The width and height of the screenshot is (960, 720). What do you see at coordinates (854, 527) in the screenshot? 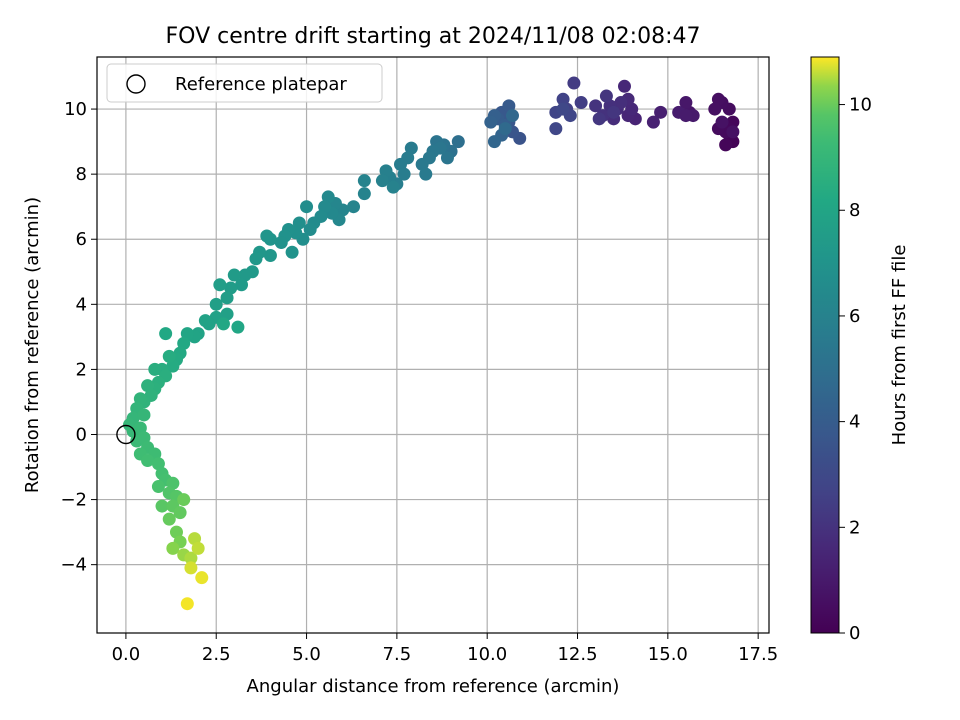
I see `colorbar-tick-label: 2` at bounding box center [854, 527].